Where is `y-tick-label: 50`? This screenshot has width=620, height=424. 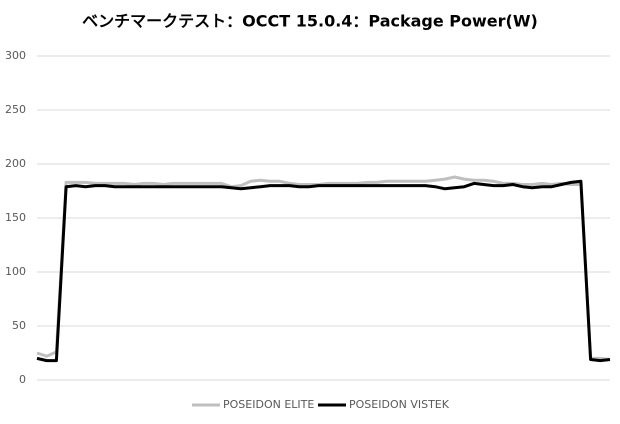
y-tick-label: 50 is located at coordinates (19, 325).